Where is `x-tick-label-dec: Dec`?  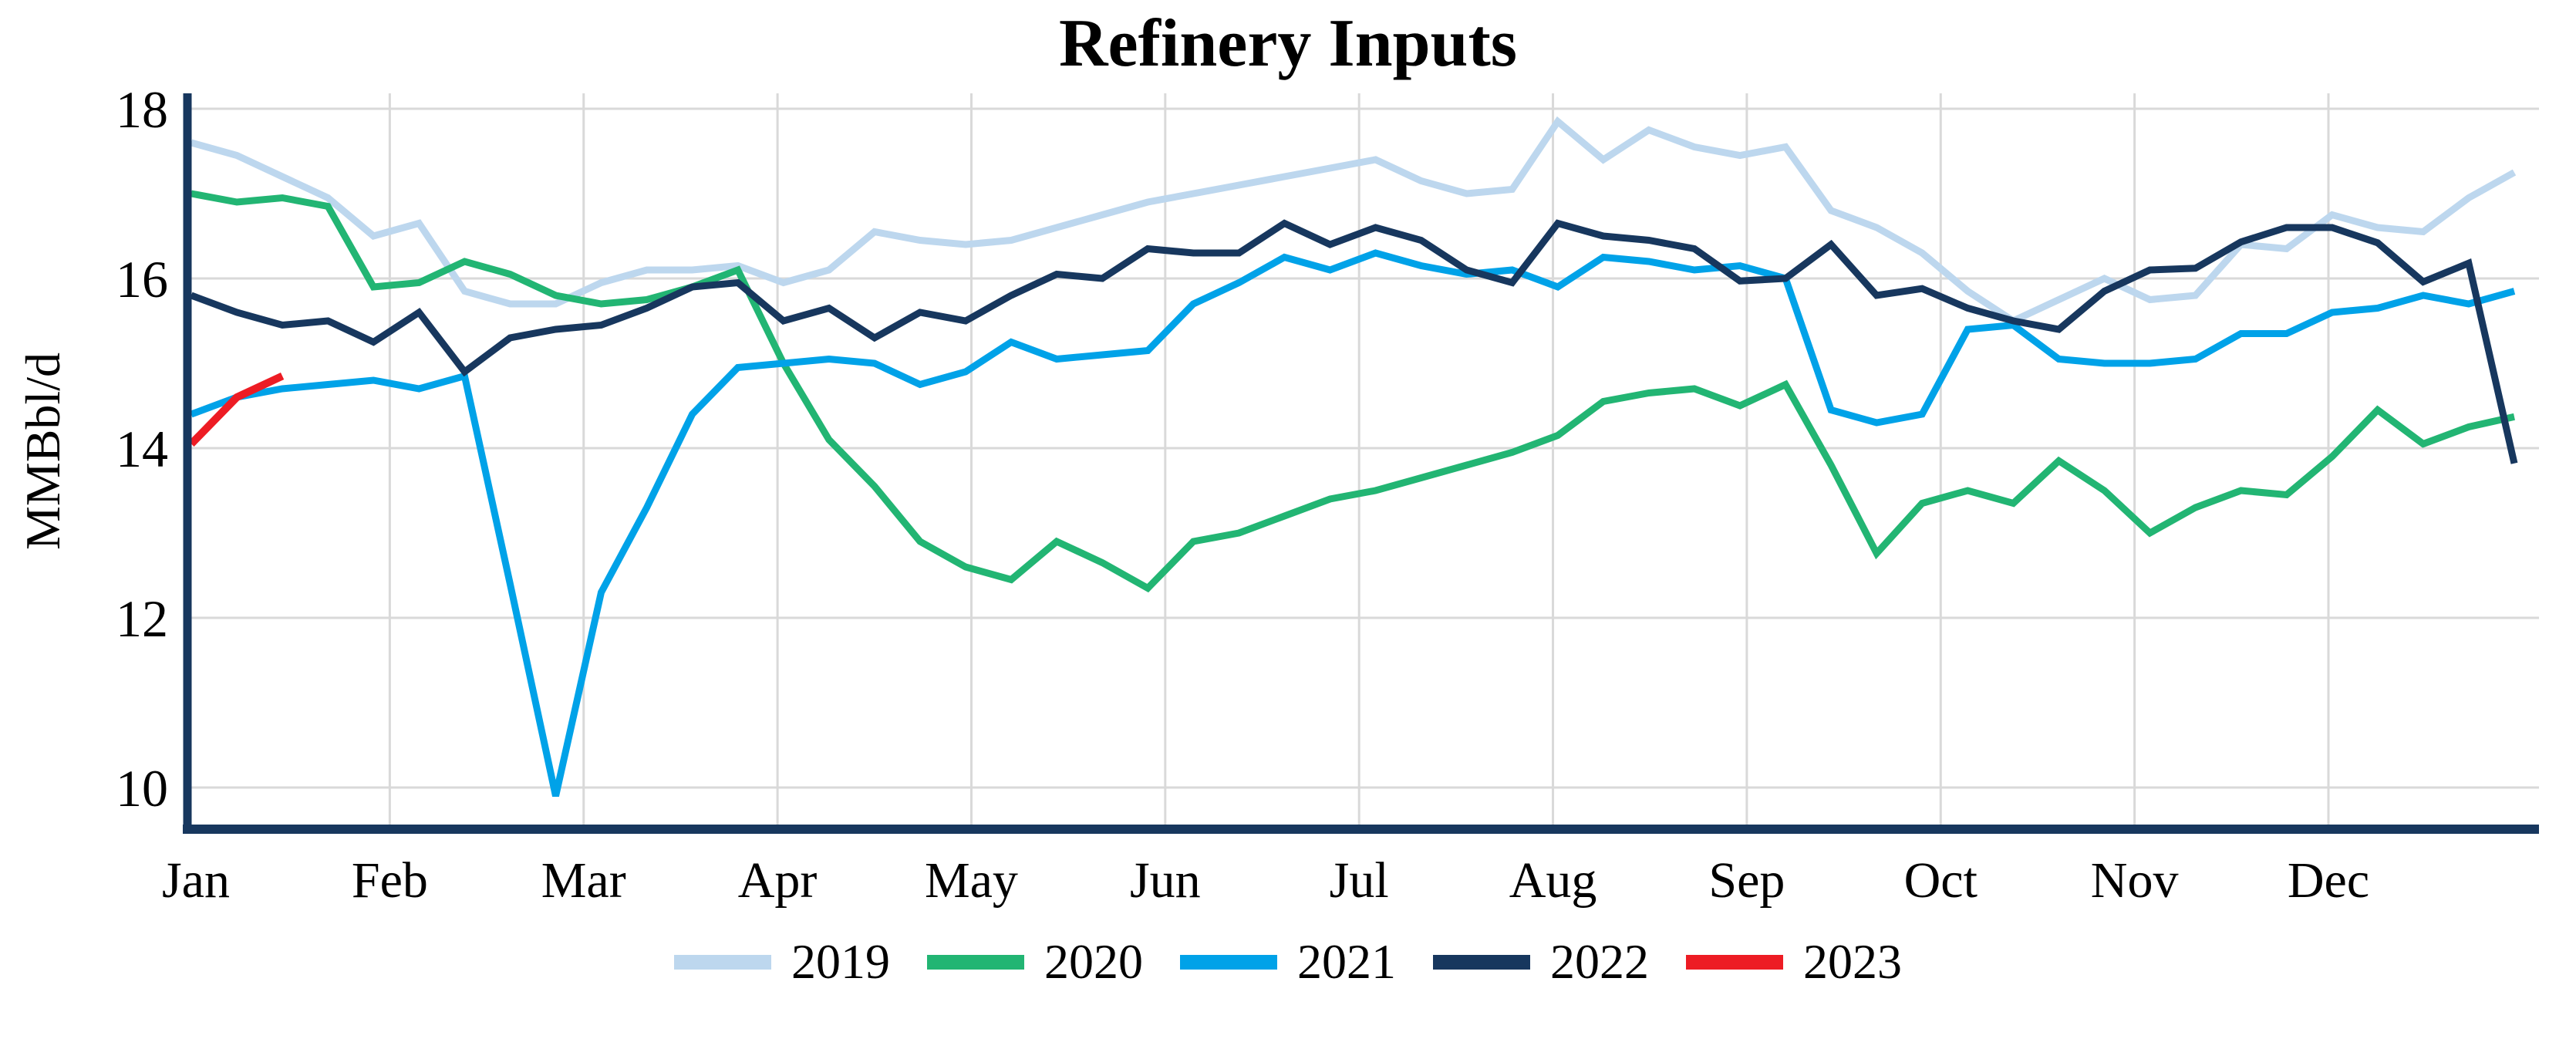 x-tick-label-dec: Dec is located at coordinates (2328, 880).